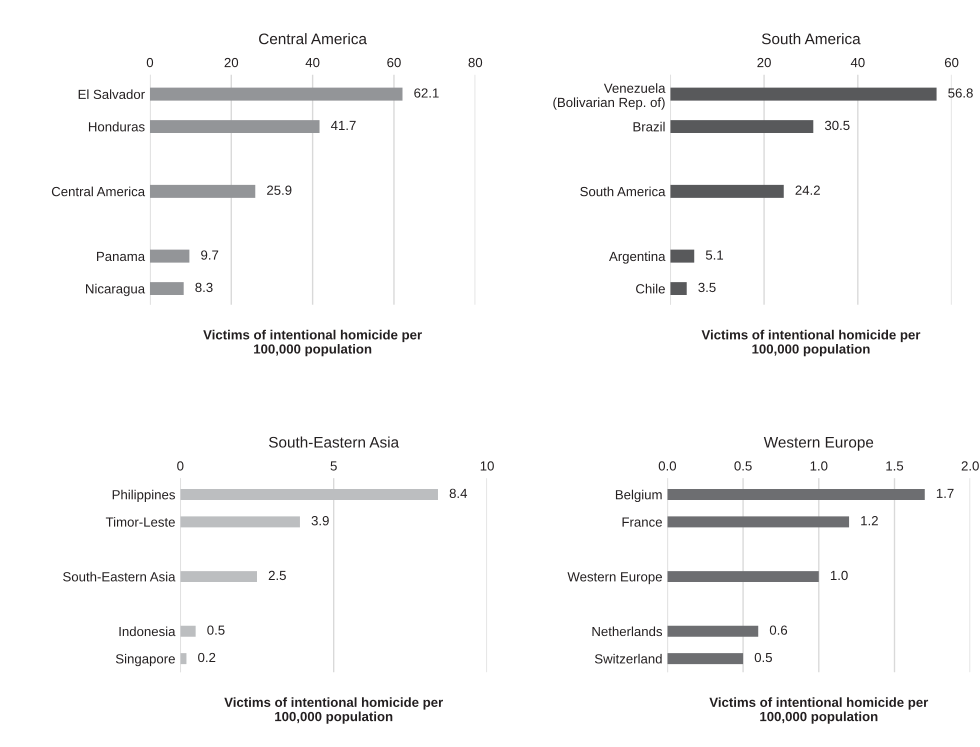 The width and height of the screenshot is (980, 747). What do you see at coordinates (869, 521) in the screenshot?
I see `data-label: 1.2` at bounding box center [869, 521].